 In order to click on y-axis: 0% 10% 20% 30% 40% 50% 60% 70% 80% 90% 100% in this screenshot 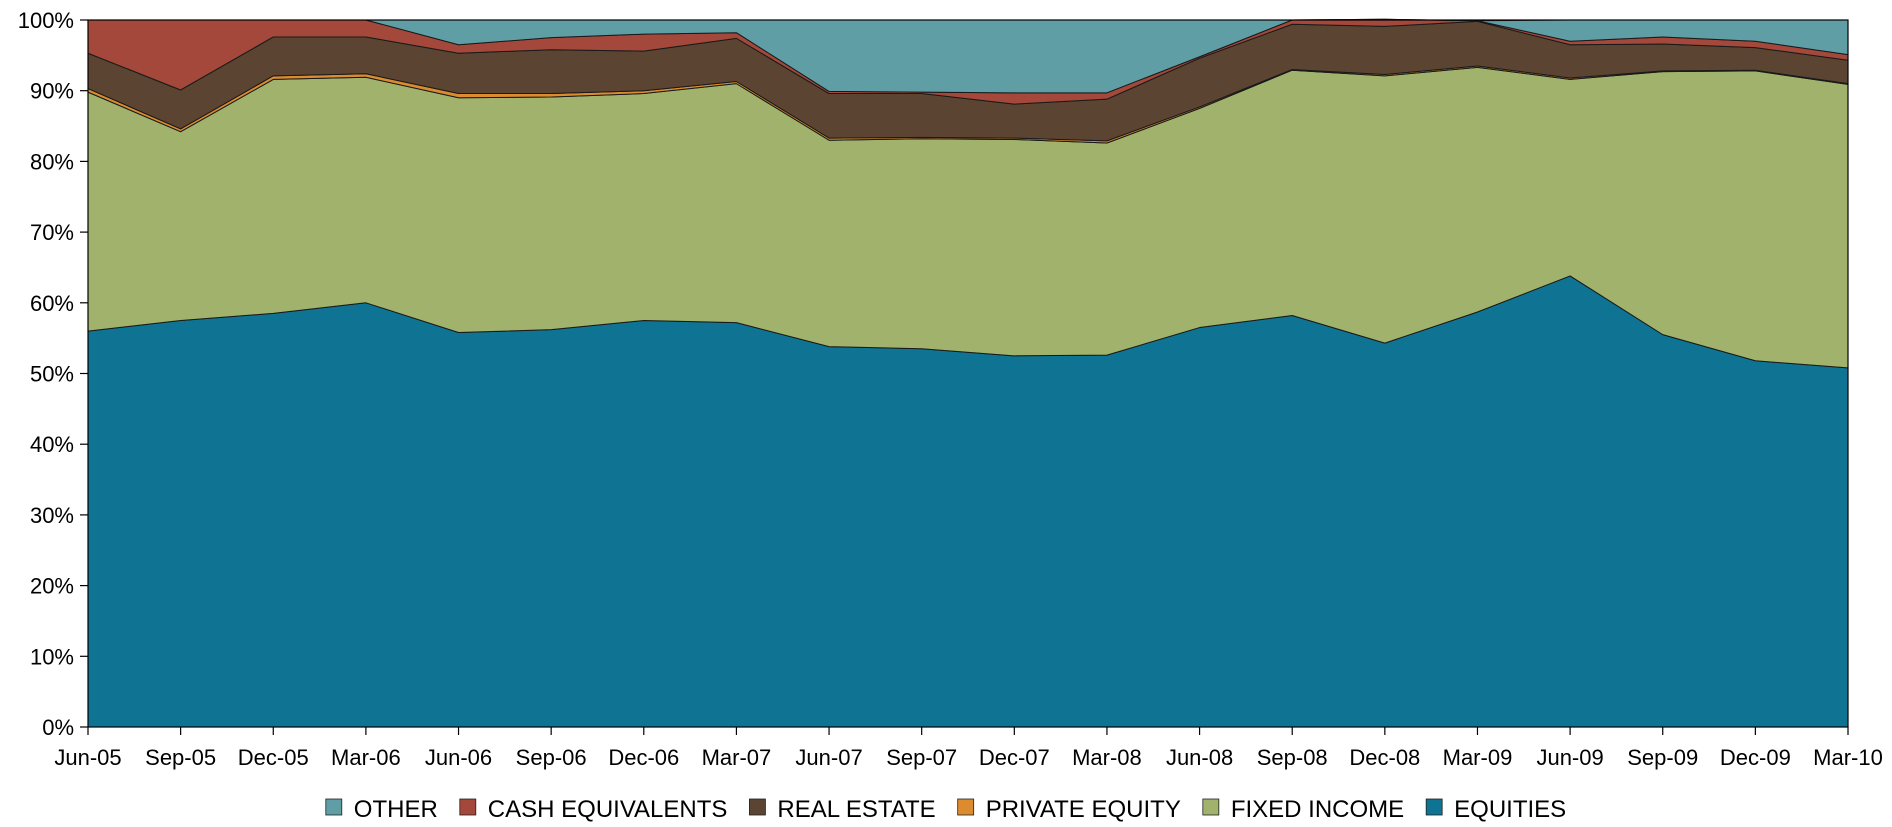, I will do `click(53, 374)`.